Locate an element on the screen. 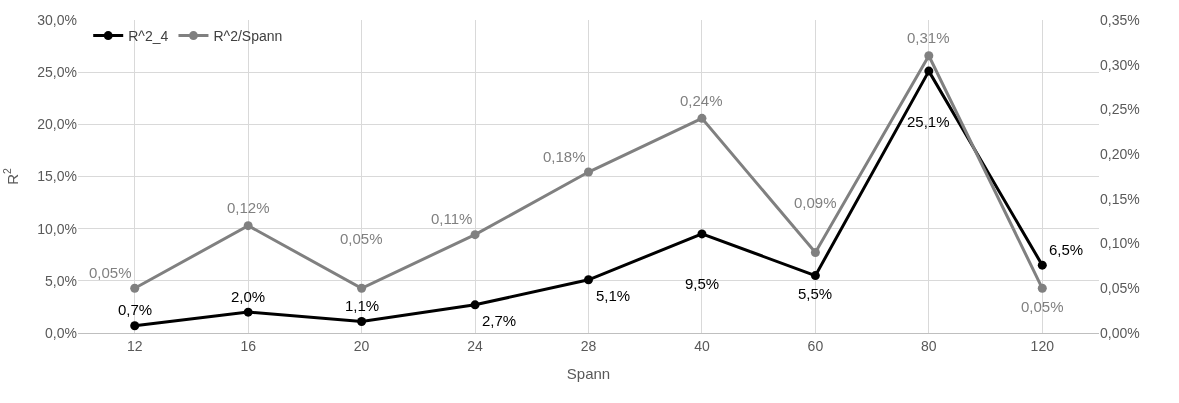 This screenshot has height=403, width=1179. y2-tick-label: 0,20% is located at coordinates (1120, 154).